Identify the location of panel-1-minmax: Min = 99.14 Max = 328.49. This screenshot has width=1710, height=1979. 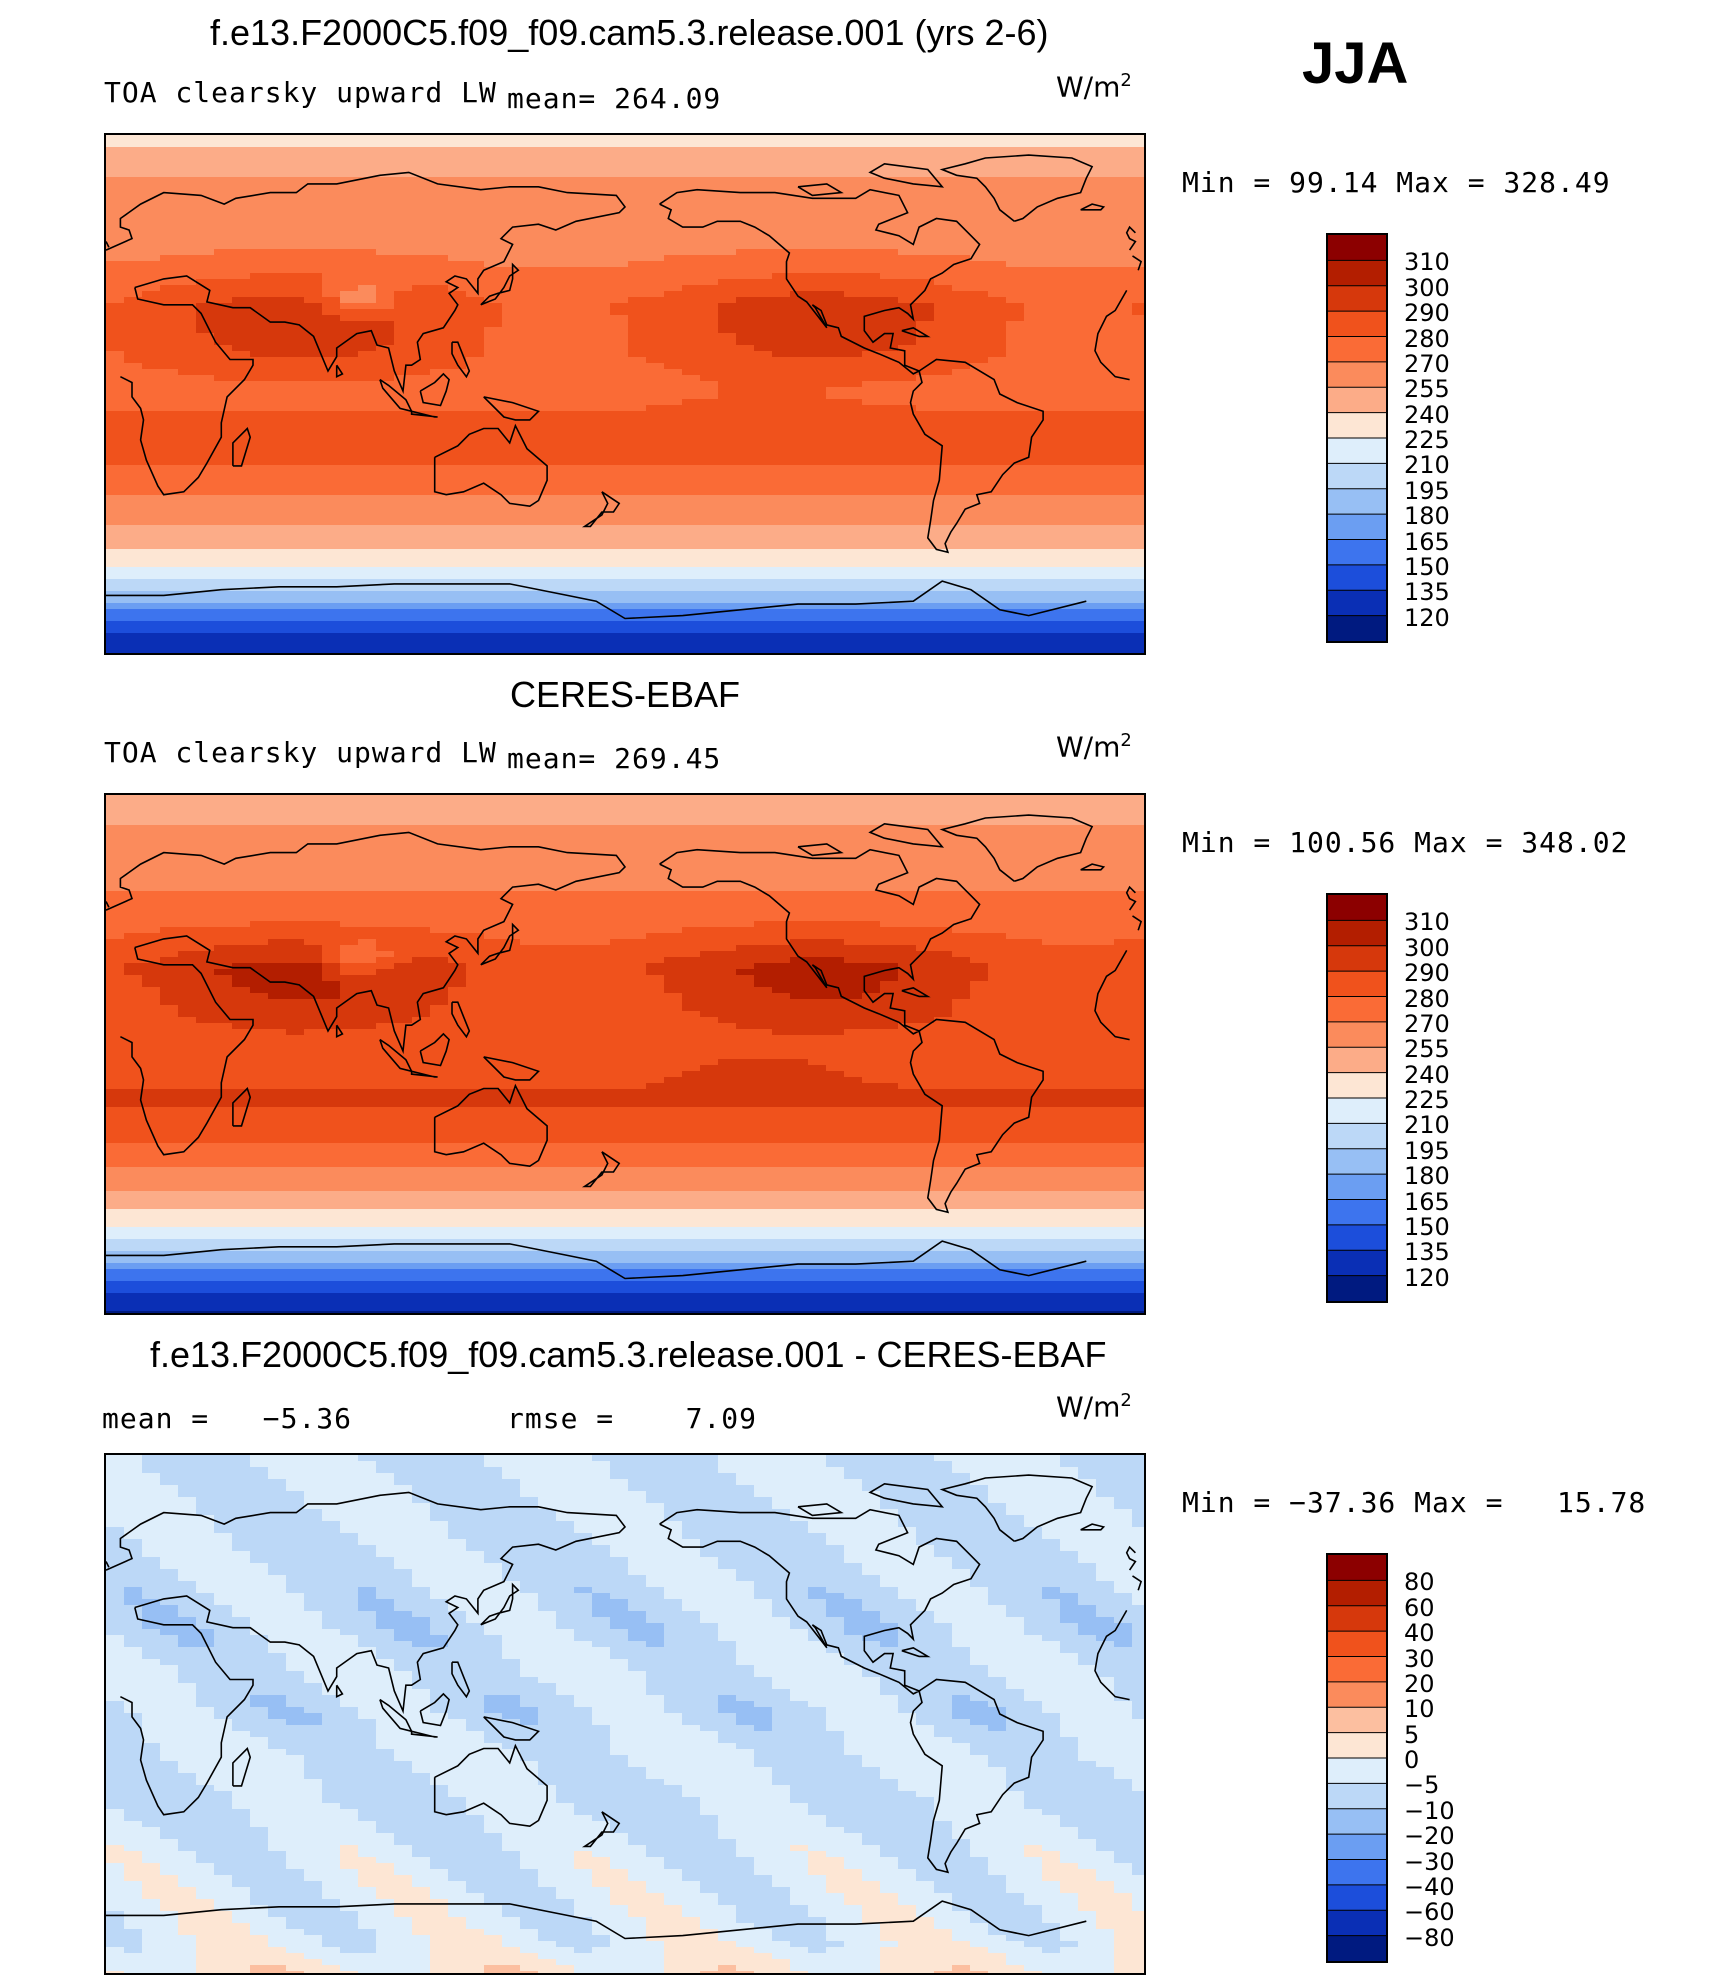
(1396, 182).